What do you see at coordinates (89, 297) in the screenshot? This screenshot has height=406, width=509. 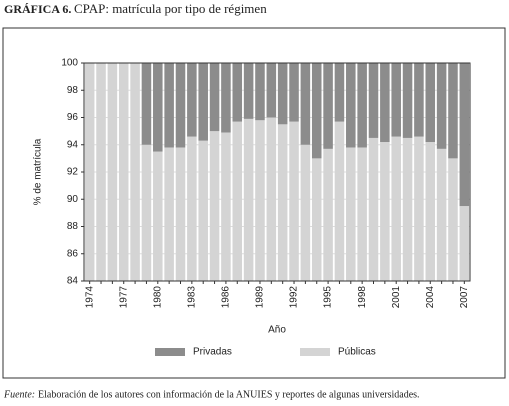 I see `x-tick-label: 1974` at bounding box center [89, 297].